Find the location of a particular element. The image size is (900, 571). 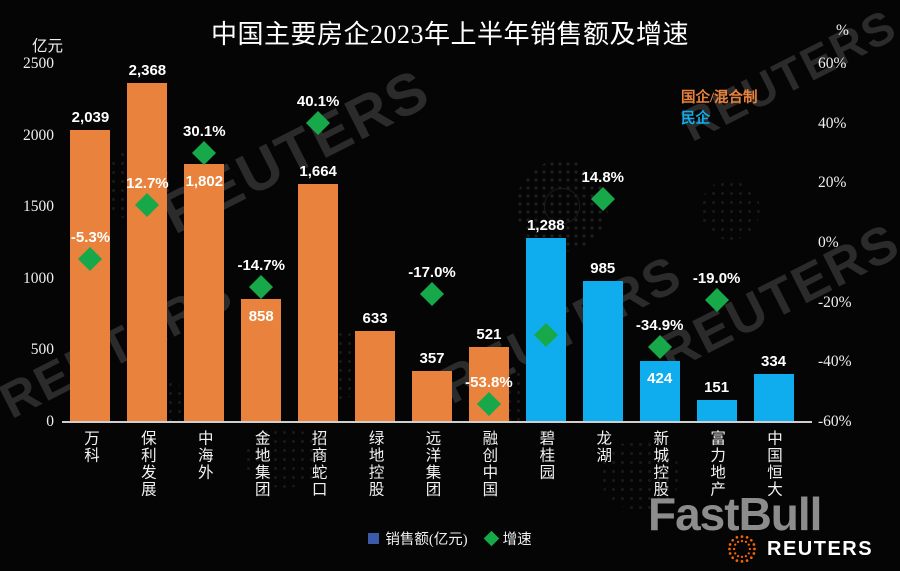

left-axis-tick: 2000 is located at coordinates (38, 135).